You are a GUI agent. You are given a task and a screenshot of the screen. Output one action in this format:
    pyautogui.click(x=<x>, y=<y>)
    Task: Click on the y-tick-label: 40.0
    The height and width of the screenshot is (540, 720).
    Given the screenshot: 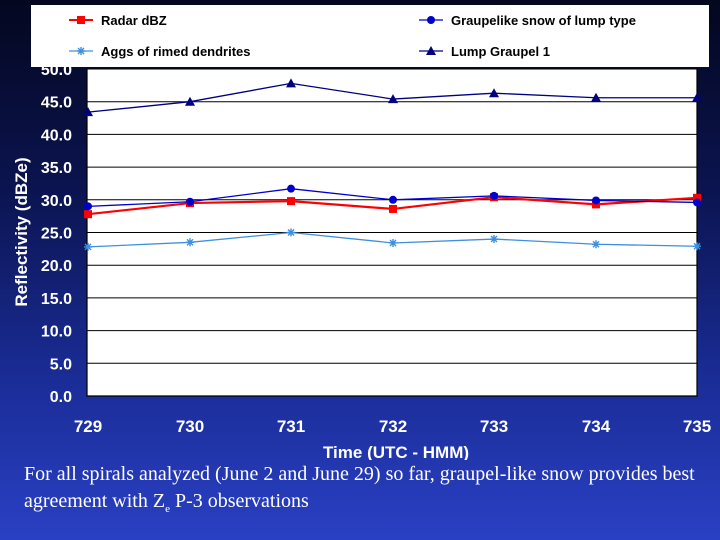 What is the action you would take?
    pyautogui.click(x=56, y=135)
    